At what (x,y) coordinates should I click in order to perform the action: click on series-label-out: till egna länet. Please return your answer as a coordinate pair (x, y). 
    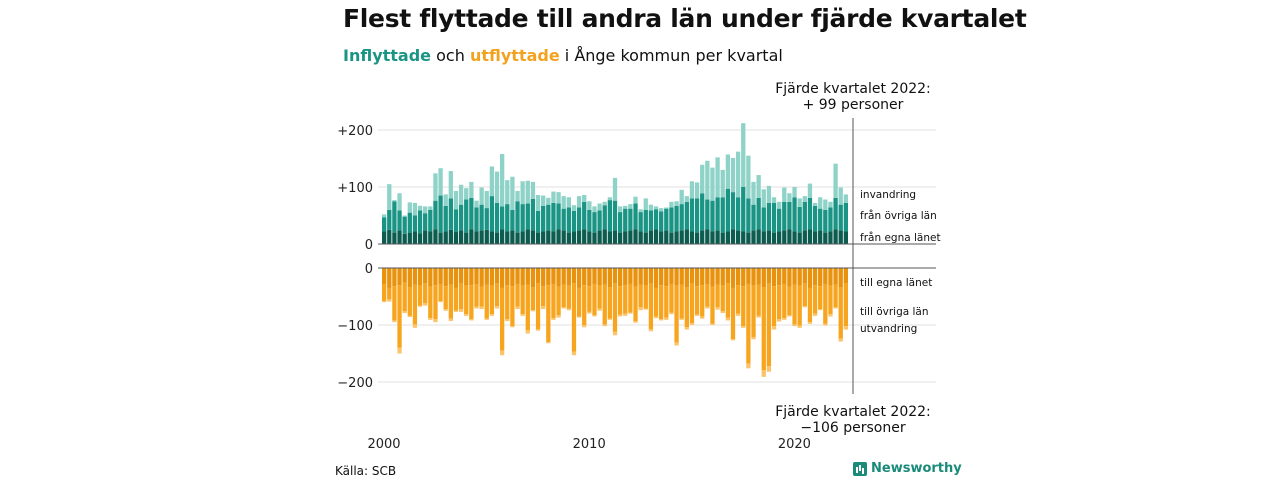
    Looking at the image, I should click on (896, 283).